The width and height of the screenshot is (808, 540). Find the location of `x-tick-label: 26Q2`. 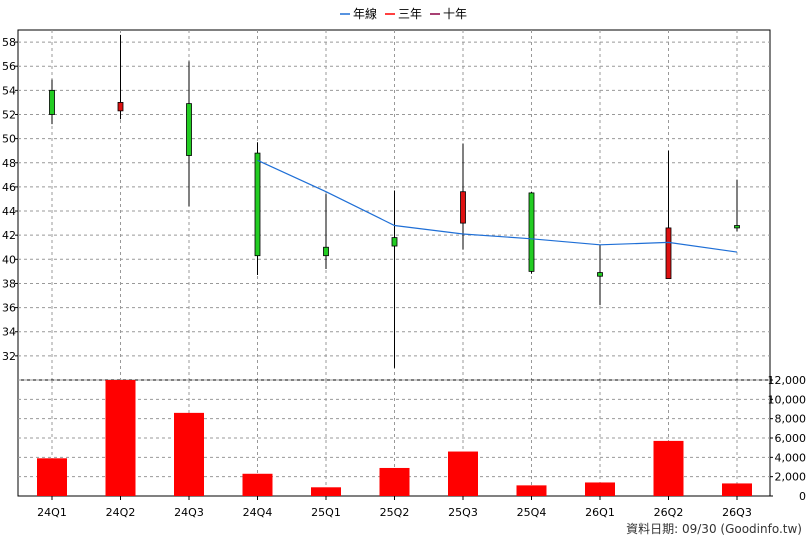

x-tick-label: 26Q2 is located at coordinates (669, 512).